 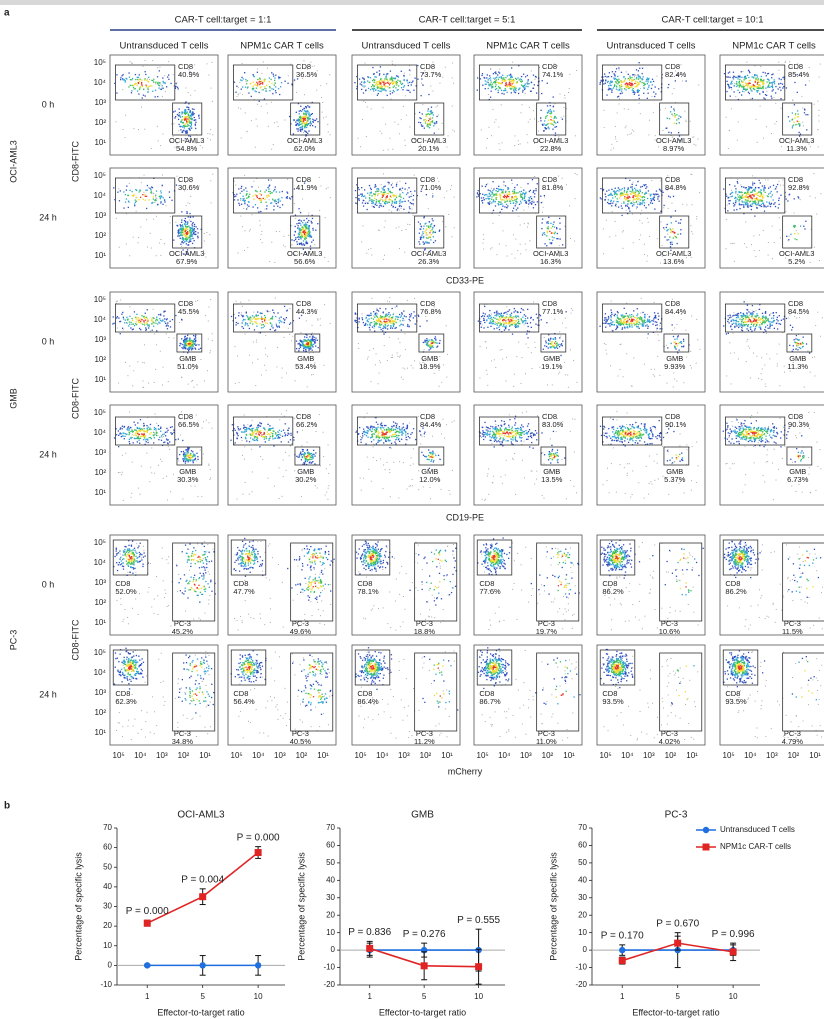 What do you see at coordinates (406, 218) in the screenshot?
I see `flow-plot: CD871.0%OCI-AML326.3%` at bounding box center [406, 218].